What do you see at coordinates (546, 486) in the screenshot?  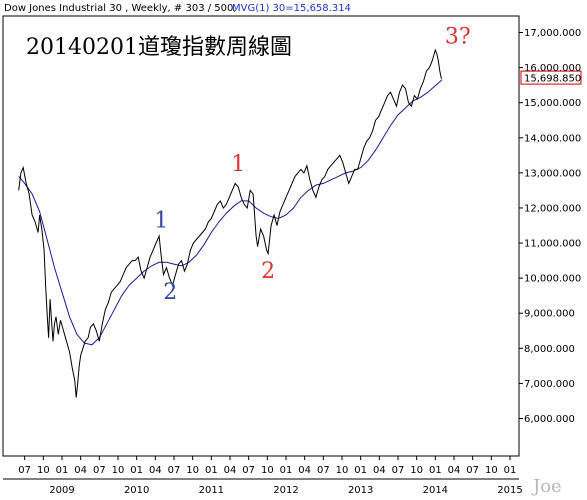 I see `watermark: Joe` at bounding box center [546, 486].